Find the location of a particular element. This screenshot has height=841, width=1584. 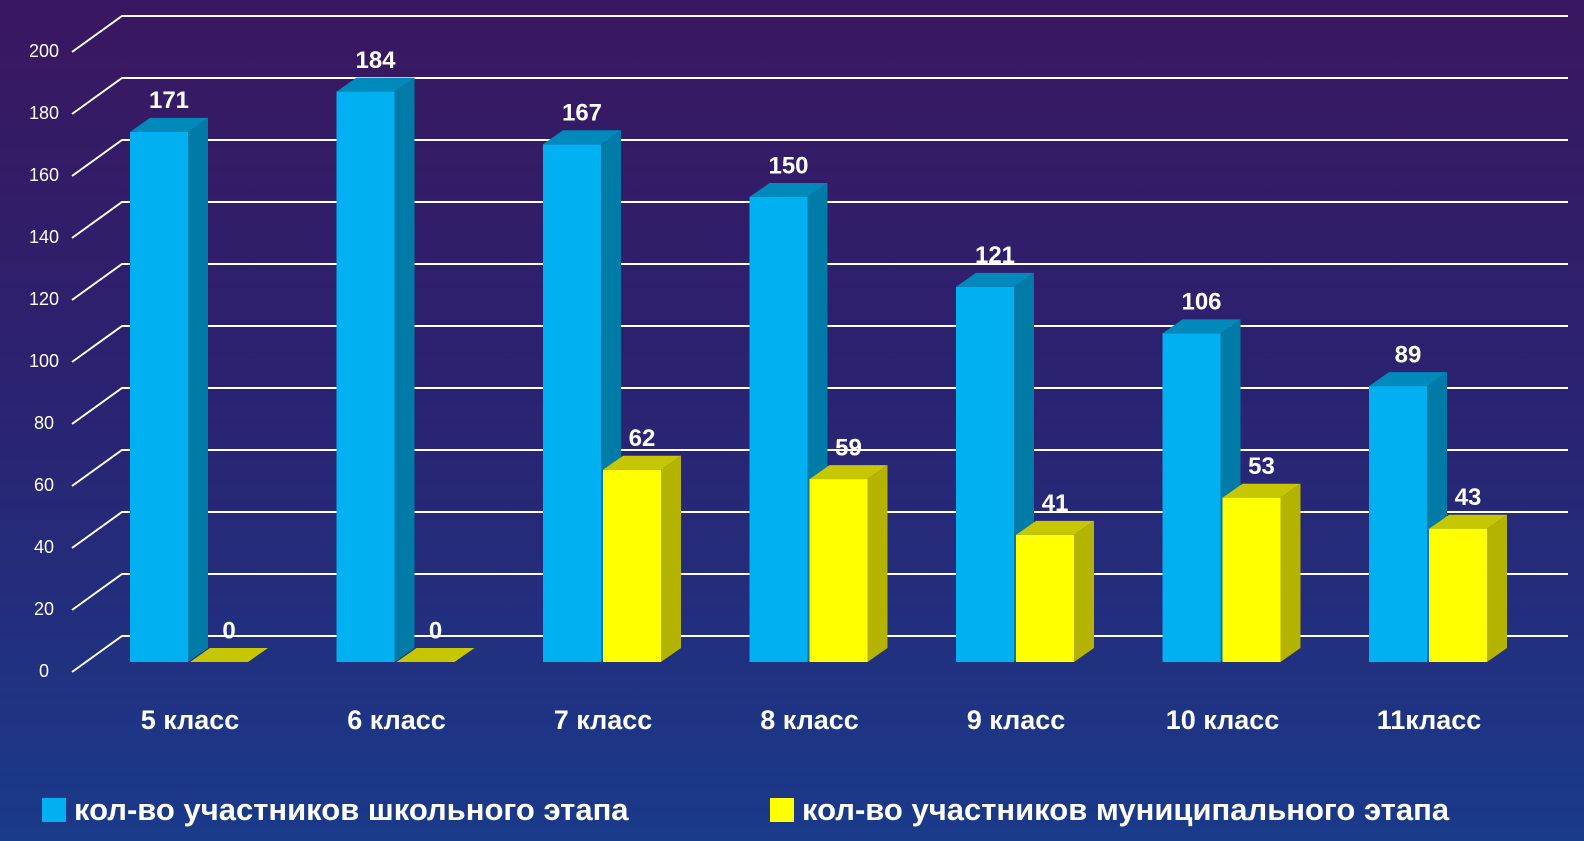

legend-label: кол-во участников школьного этапа is located at coordinates (351, 809).